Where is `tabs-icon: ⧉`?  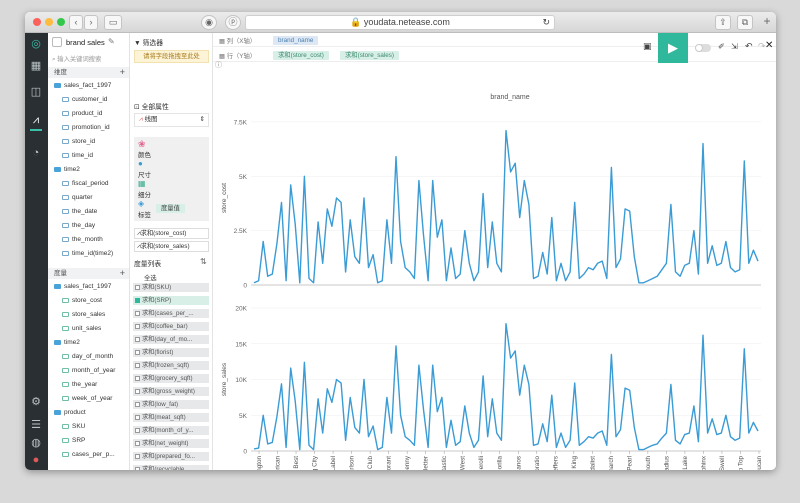 tabs-icon: ⧉ is located at coordinates (745, 22).